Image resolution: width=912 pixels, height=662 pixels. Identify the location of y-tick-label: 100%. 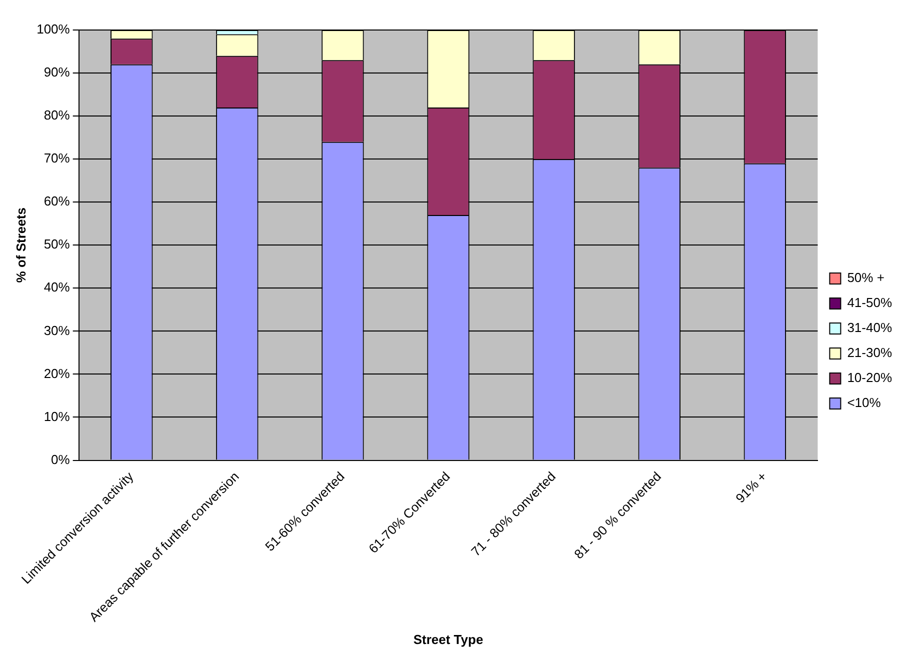
(53, 29).